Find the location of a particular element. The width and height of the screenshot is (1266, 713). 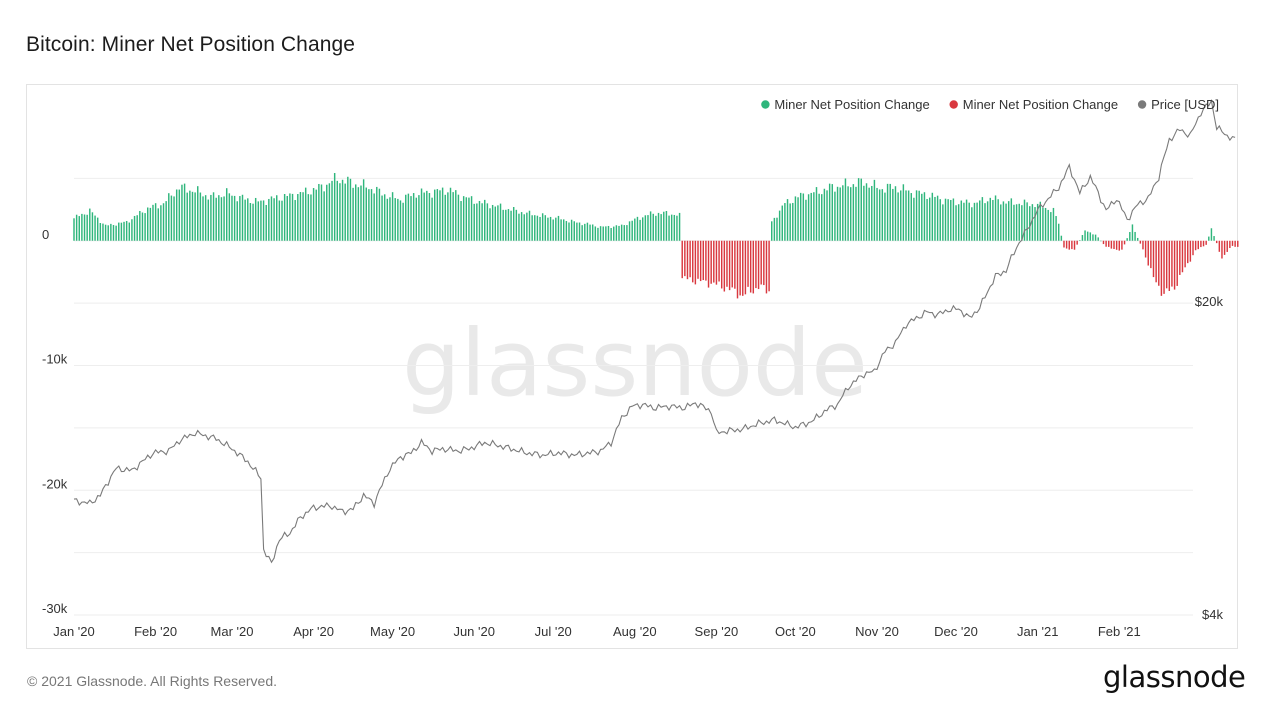

y-tick-label: -10k is located at coordinates (55, 359).